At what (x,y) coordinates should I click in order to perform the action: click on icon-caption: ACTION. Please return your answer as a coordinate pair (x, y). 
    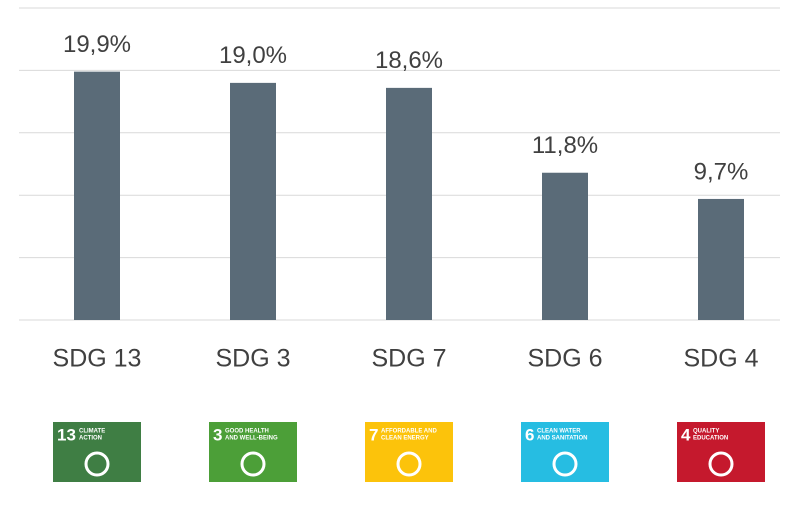
    Looking at the image, I should click on (90, 439).